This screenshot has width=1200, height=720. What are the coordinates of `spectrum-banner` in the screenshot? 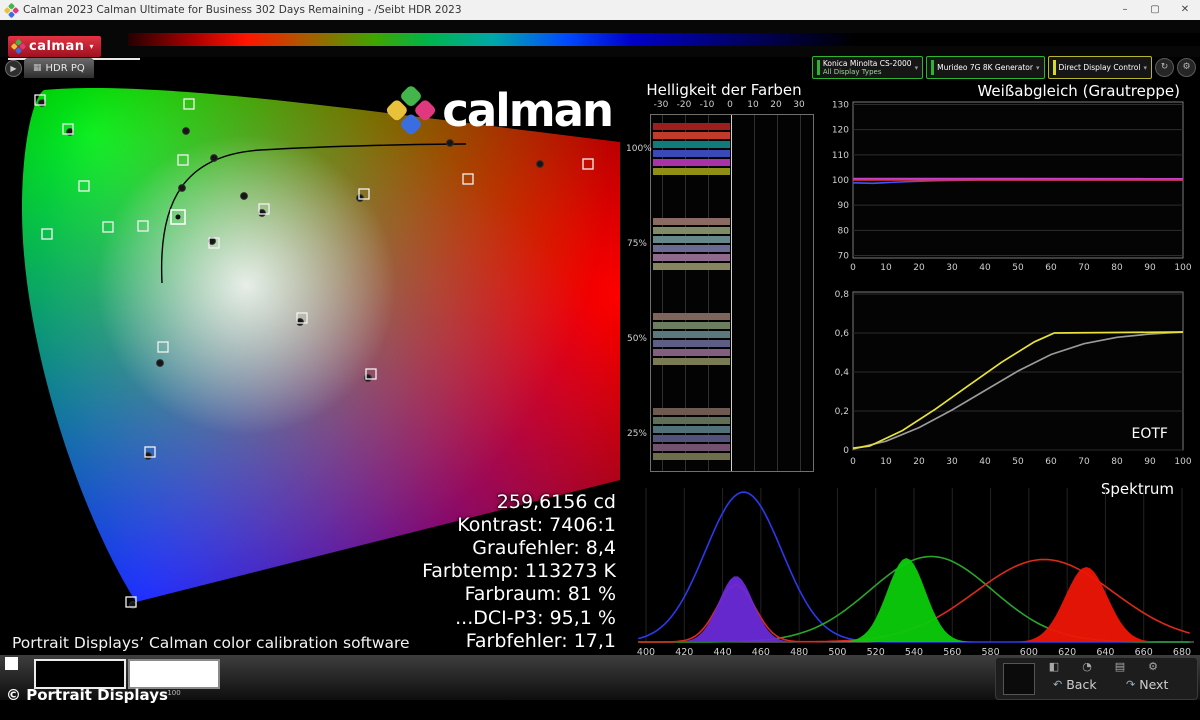 It's located at (664, 39).